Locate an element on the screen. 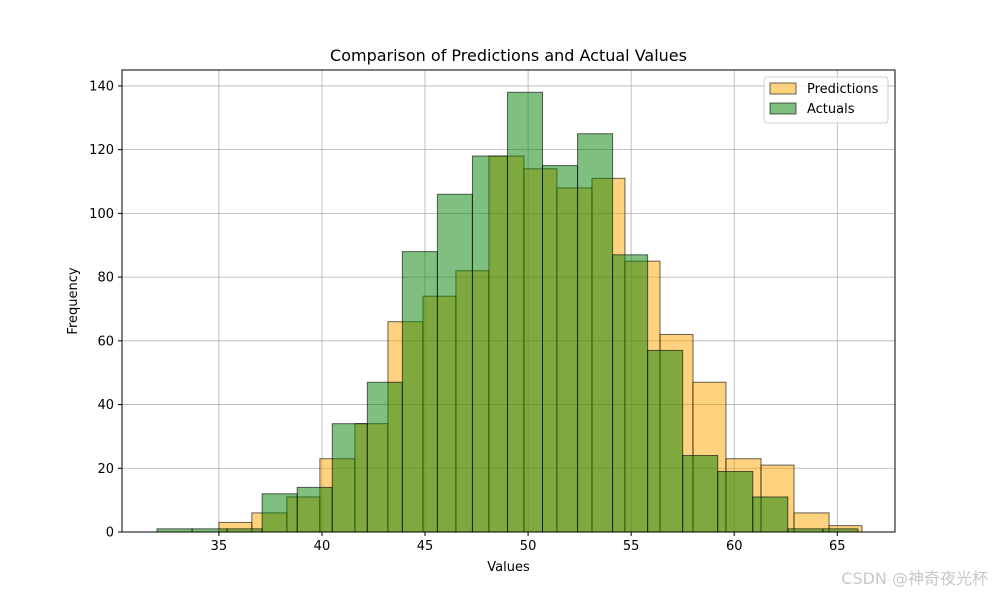 This screenshot has width=993, height=595. legend-swatch-actuals is located at coordinates (783, 108).